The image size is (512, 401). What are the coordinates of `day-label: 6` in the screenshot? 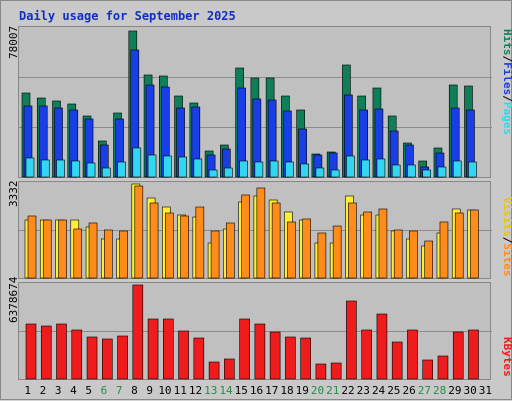 It's located at (104, 390).